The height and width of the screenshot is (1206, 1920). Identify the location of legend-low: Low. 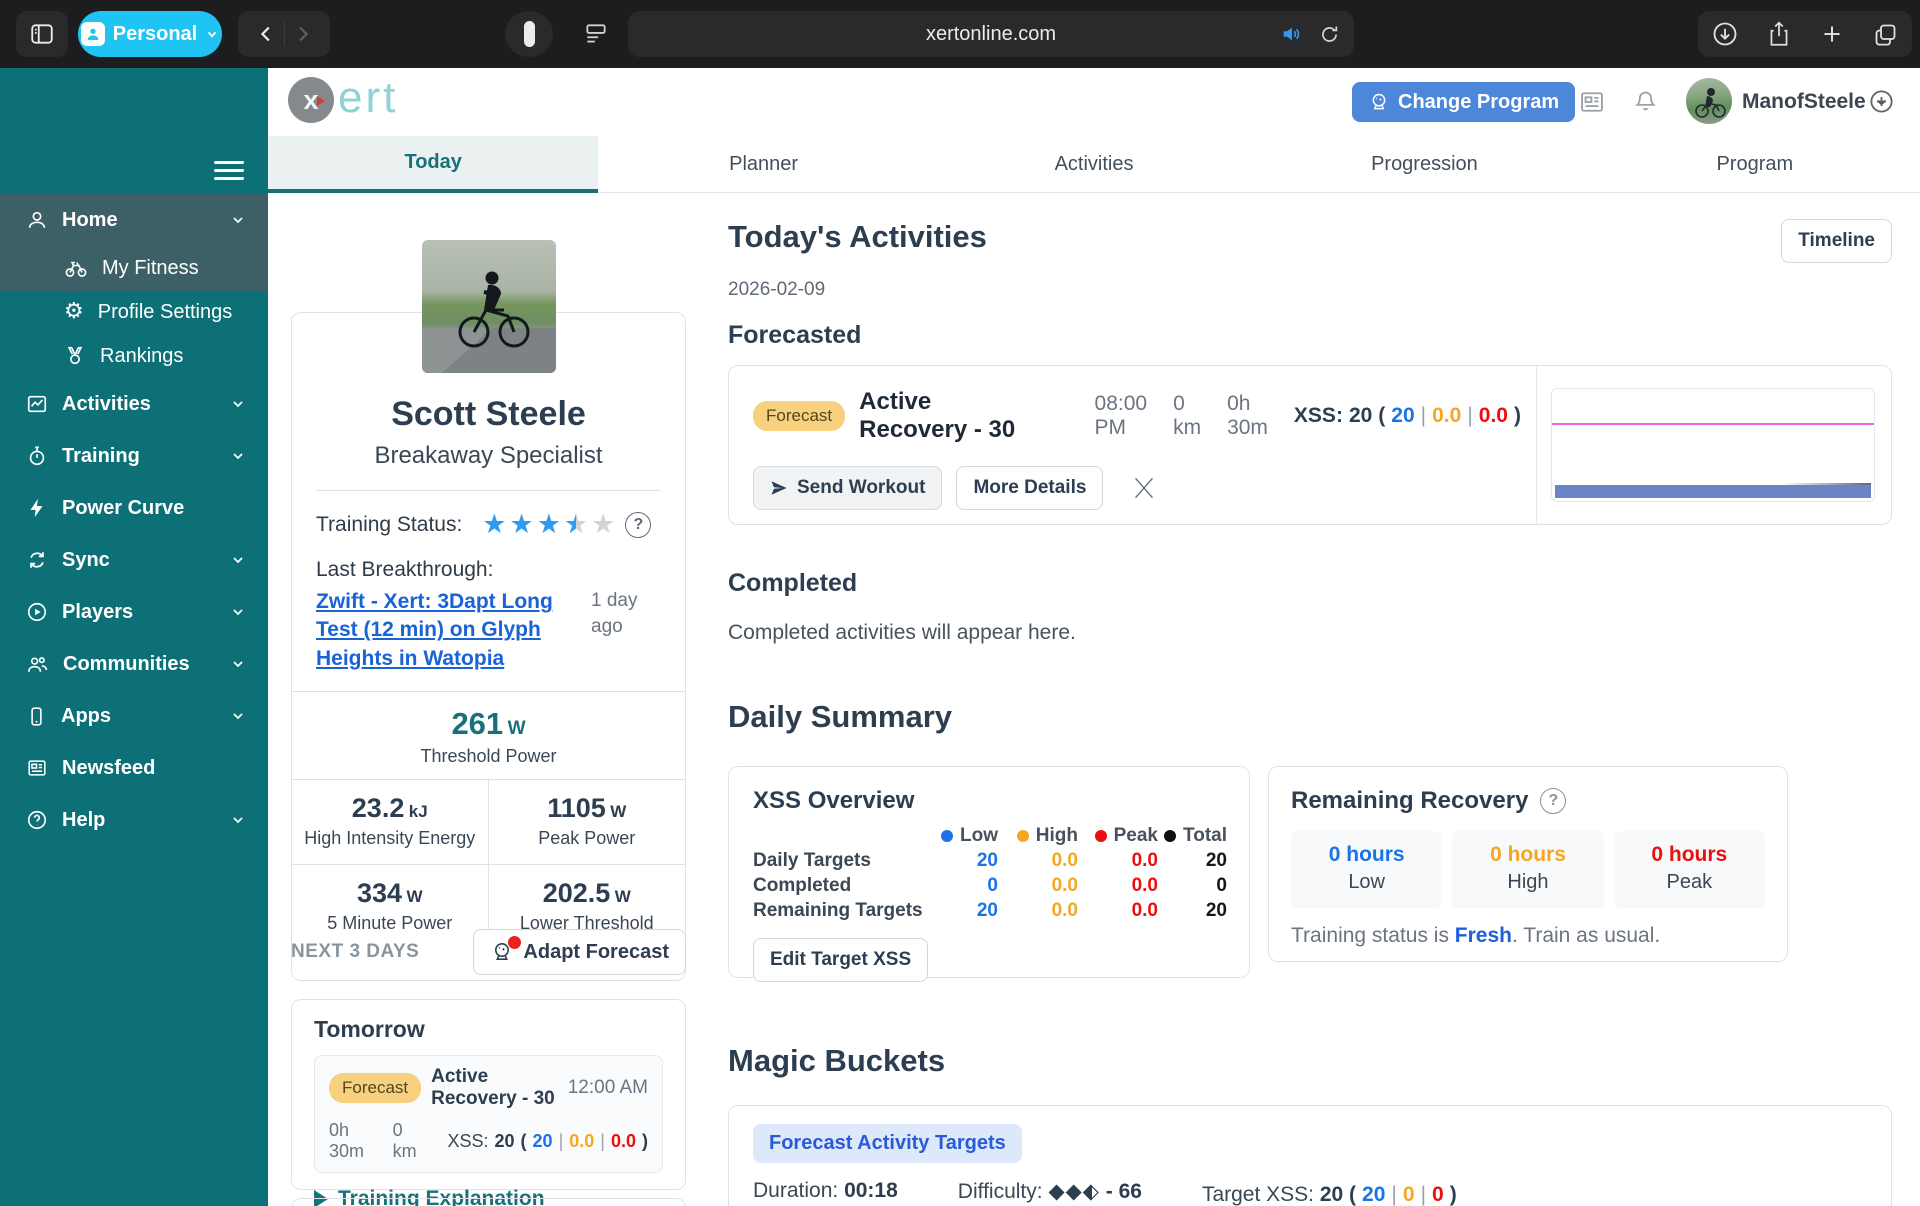
(963, 836).